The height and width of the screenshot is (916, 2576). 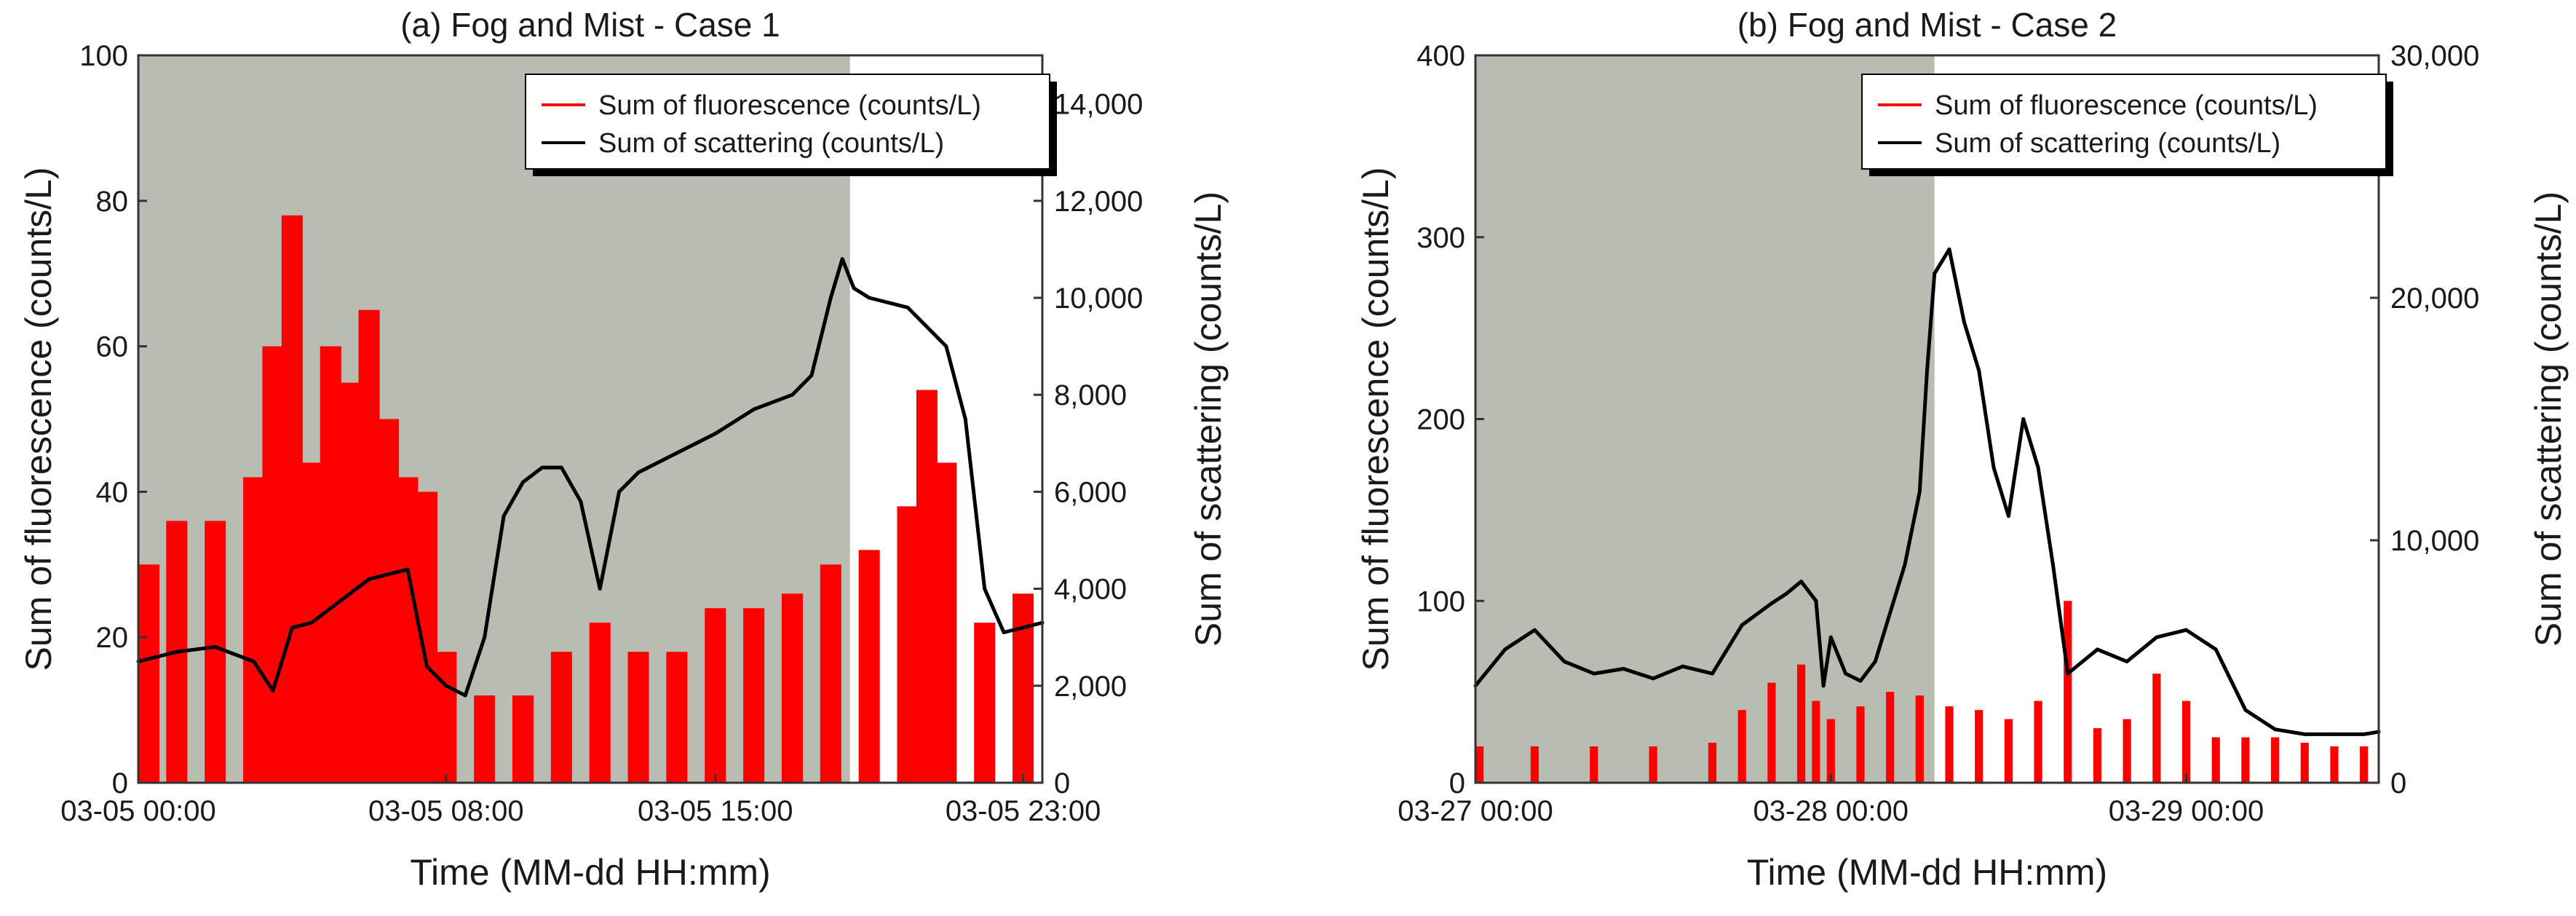 What do you see at coordinates (590, 872) in the screenshot?
I see `x-axis-label: Time (MM-dd HH:mm)` at bounding box center [590, 872].